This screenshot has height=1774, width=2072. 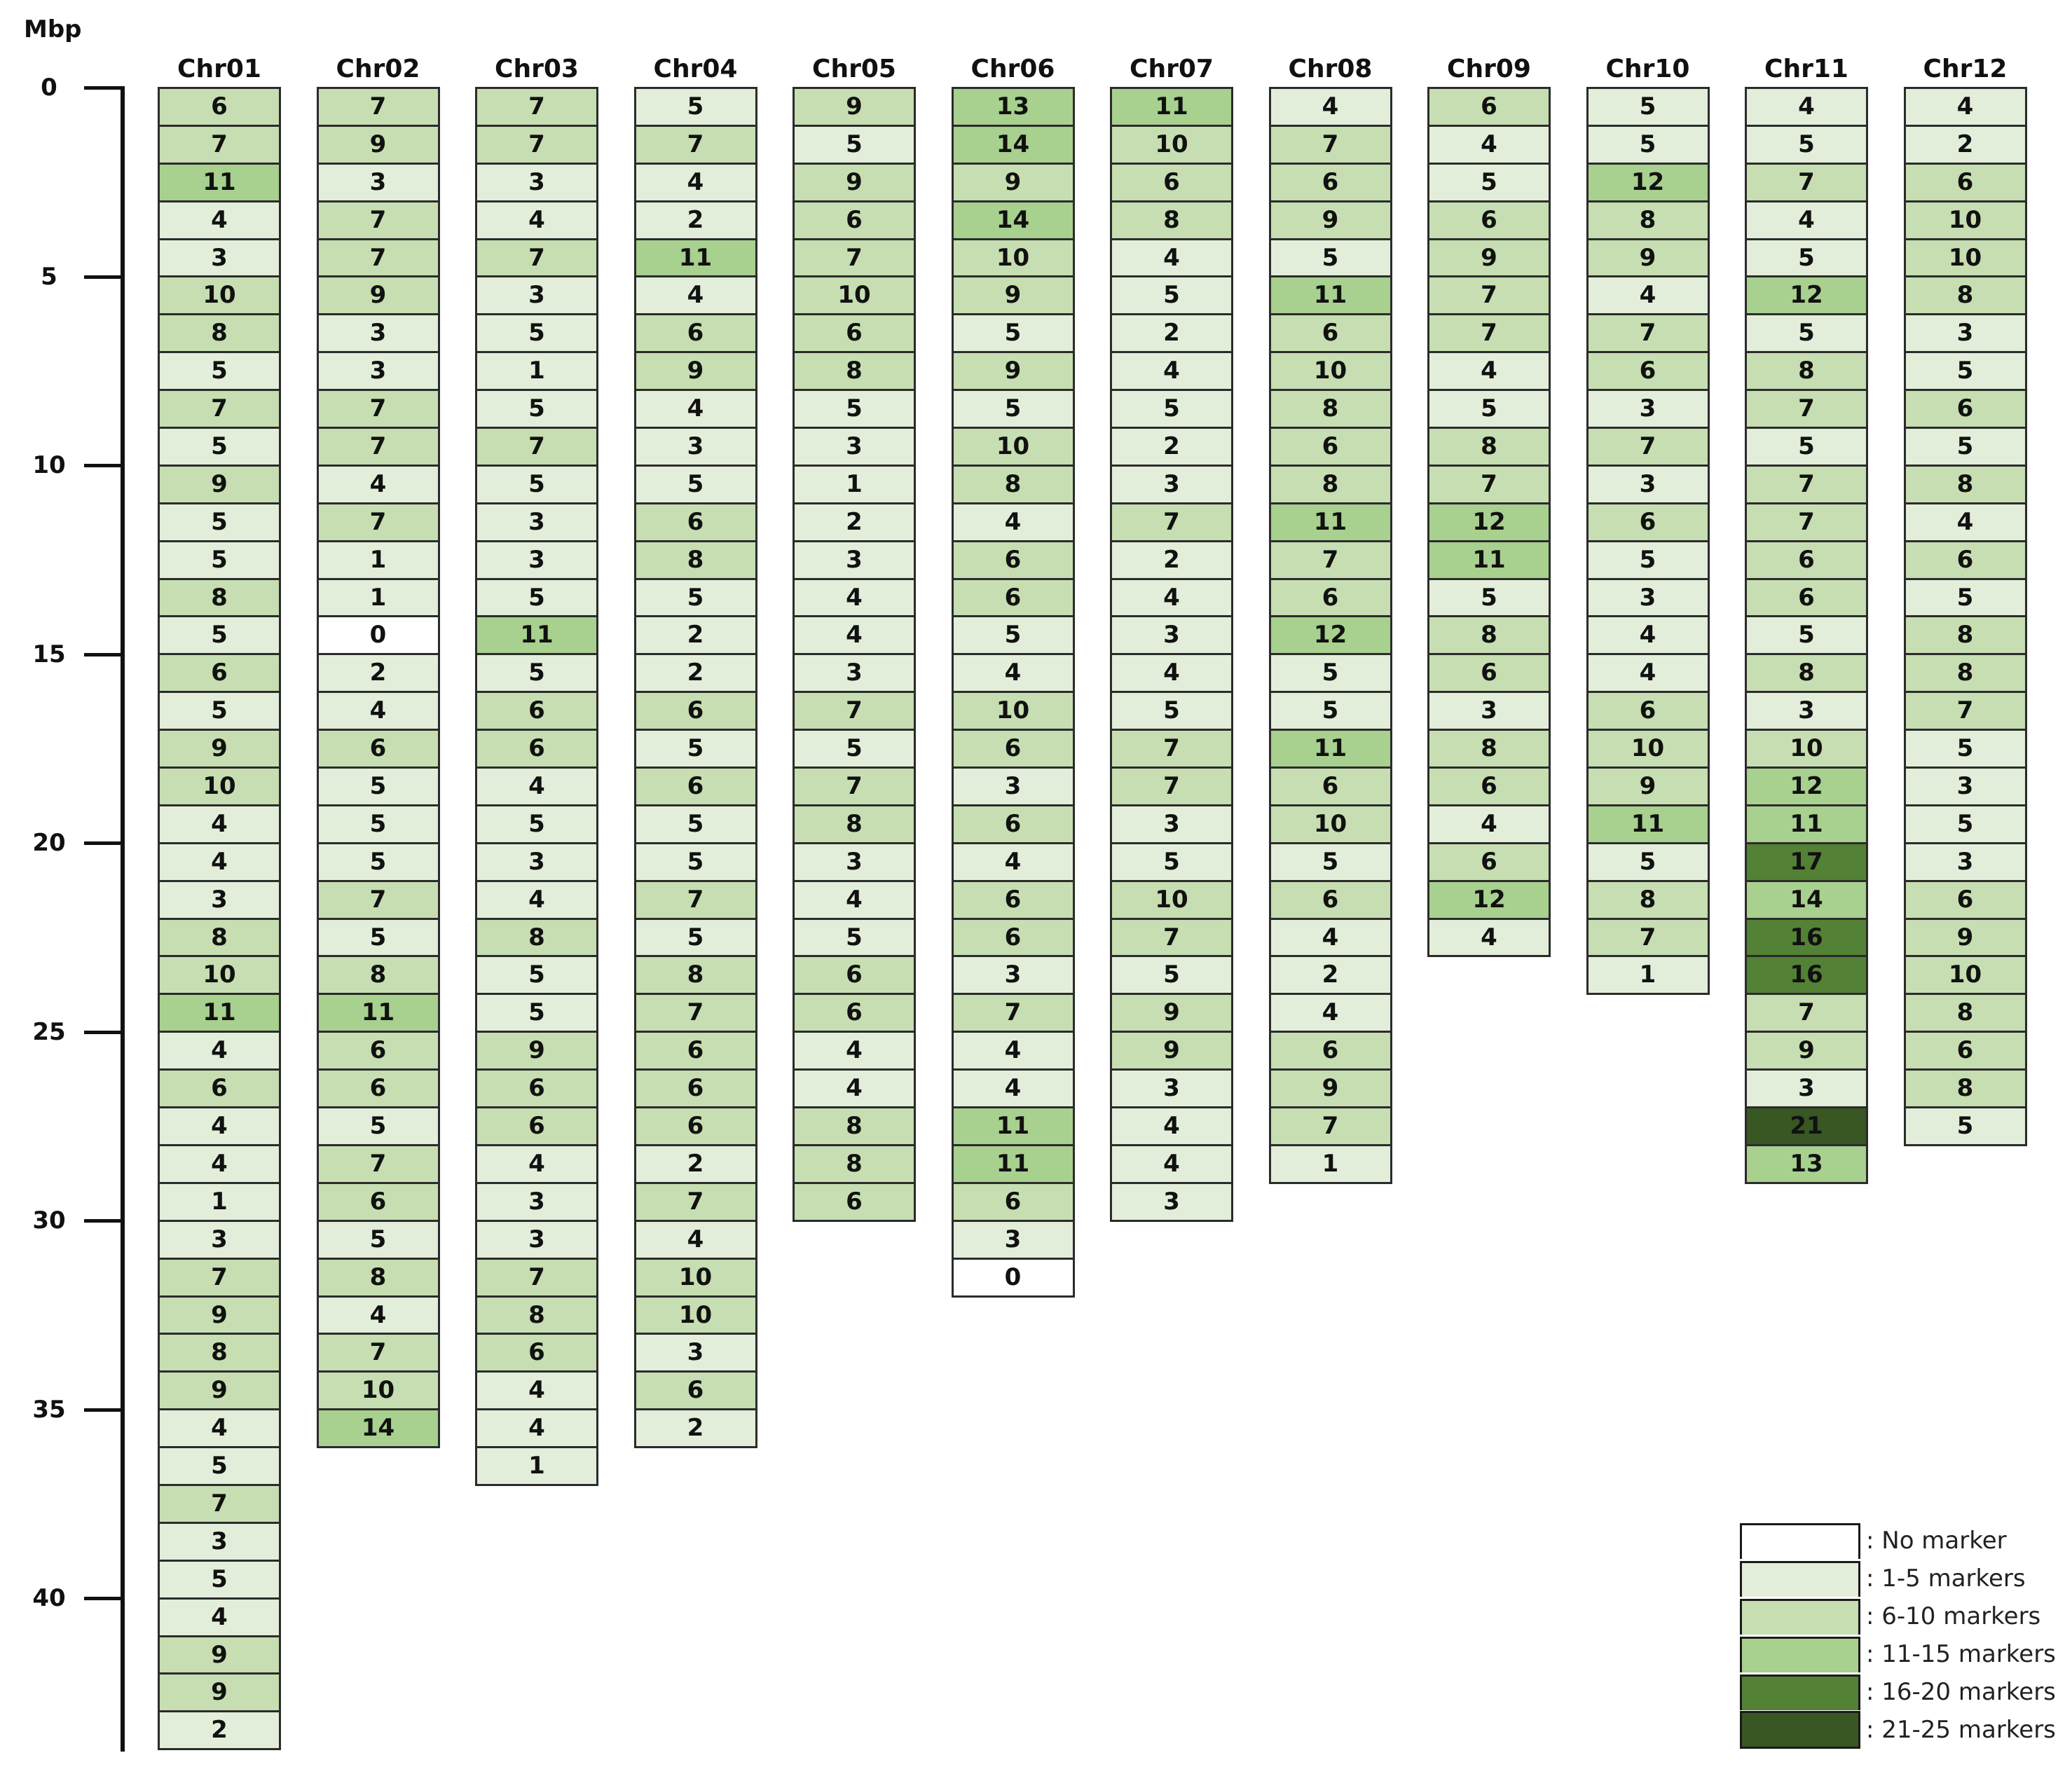 I want to click on chromosome-bar: 7 9 3 7 7 9 3 3 7 7 4 7 1 1 0 2 4 6 5 5 5 7 5 8 11 6 6 5 7 6 5 8 4 7 10 14, so click(x=378, y=768).